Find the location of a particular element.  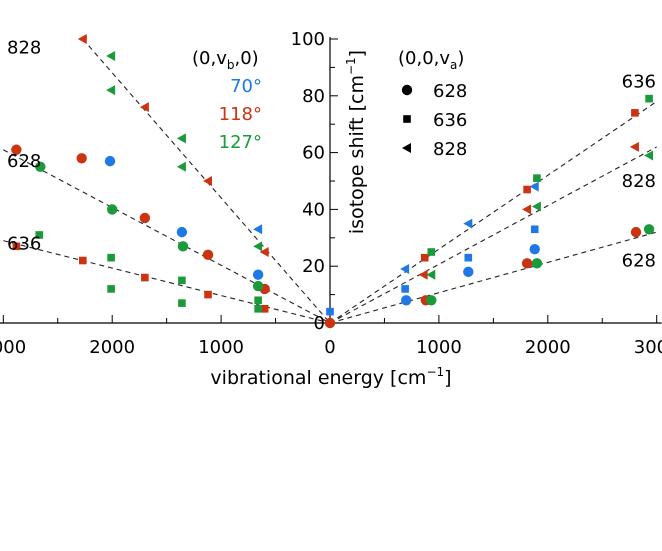

y-tick-label: 0 is located at coordinates (319, 323).